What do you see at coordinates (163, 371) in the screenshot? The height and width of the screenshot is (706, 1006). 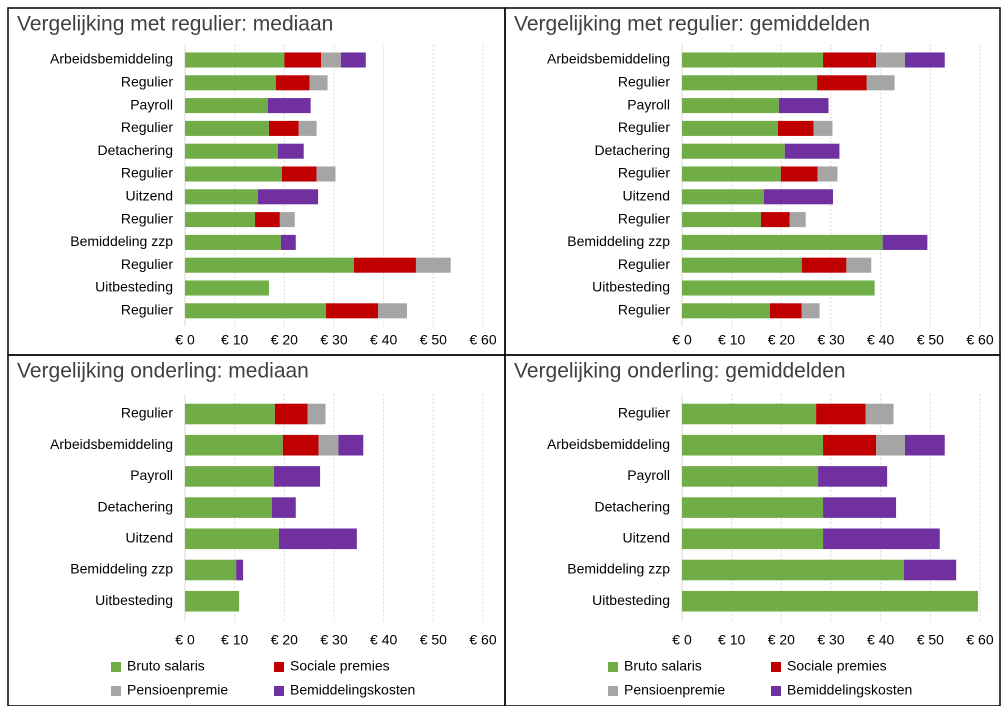 I see `chart-title: Vergelijking onderling: mediaan` at bounding box center [163, 371].